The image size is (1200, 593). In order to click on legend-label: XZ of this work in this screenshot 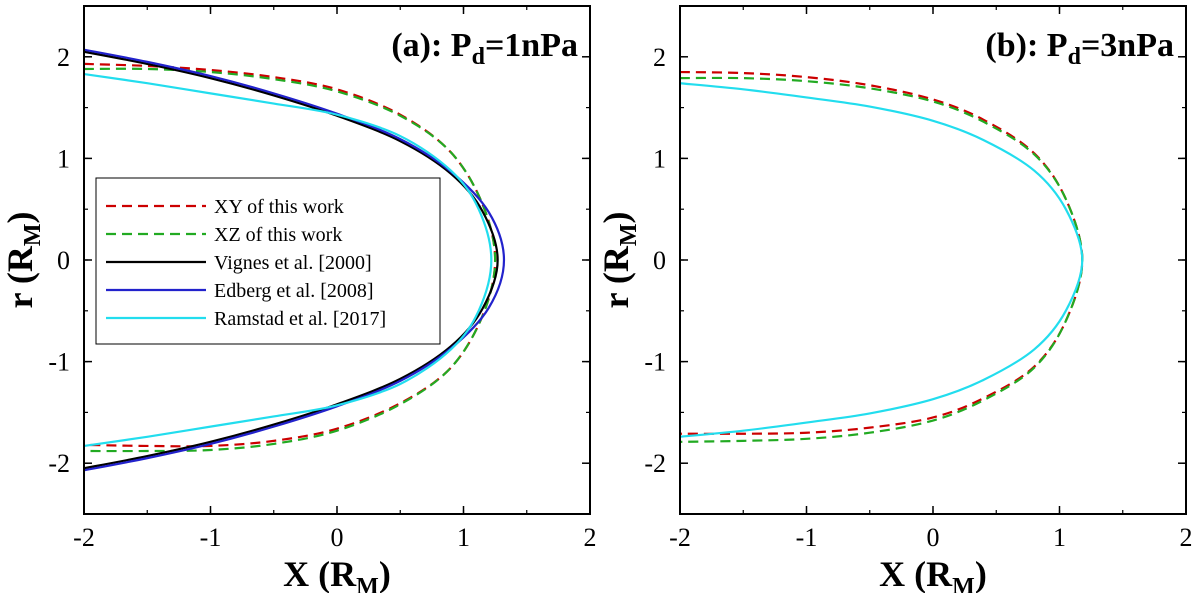, I will do `click(278, 235)`.